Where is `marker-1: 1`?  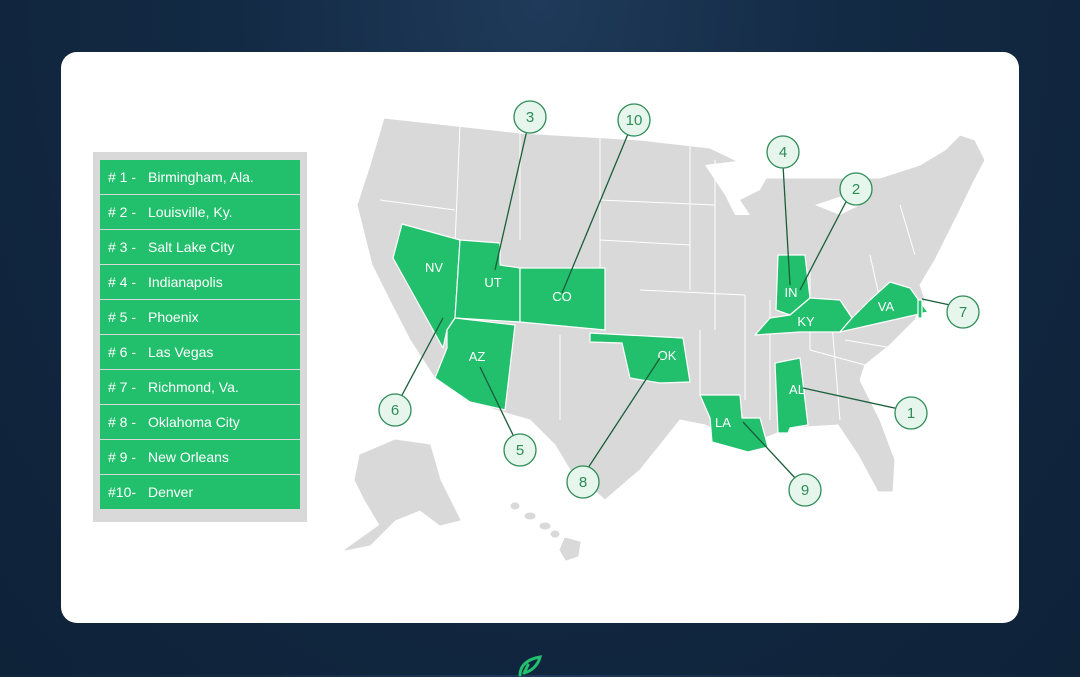 marker-1: 1 is located at coordinates (911, 413).